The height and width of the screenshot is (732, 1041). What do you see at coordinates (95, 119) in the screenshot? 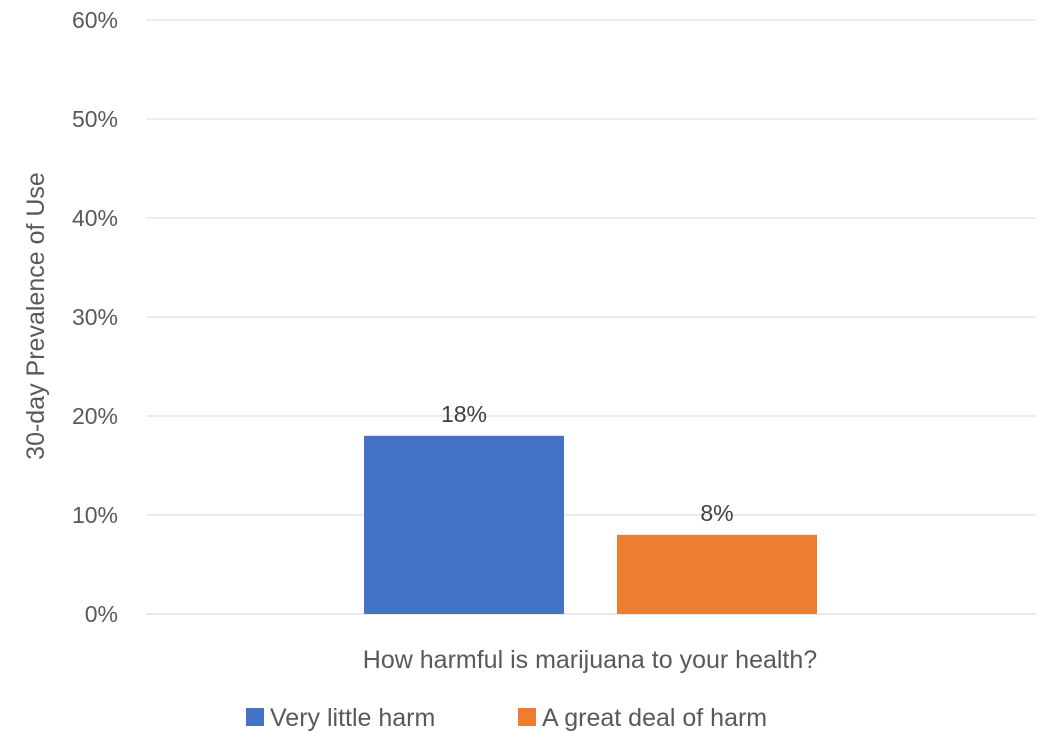
I see `y-tick-label: 50%` at bounding box center [95, 119].